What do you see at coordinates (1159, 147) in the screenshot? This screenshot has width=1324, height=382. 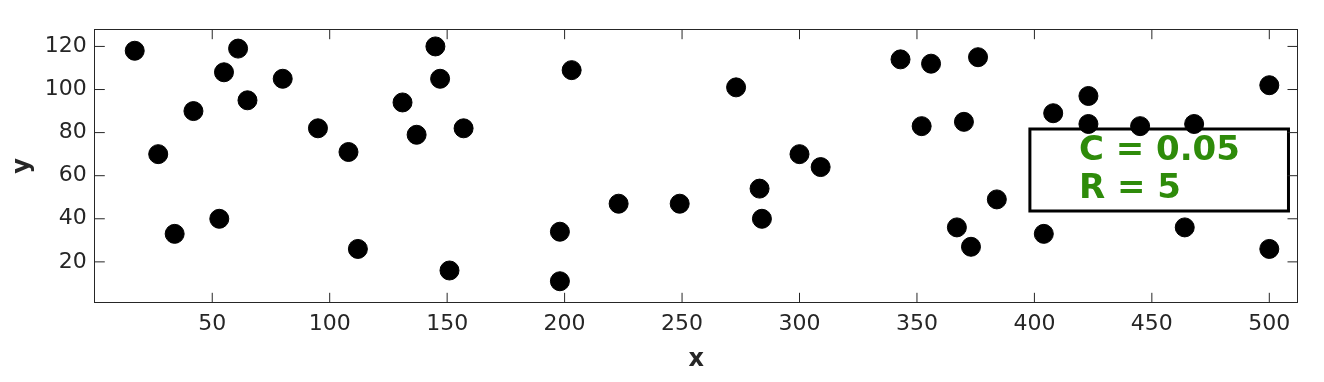 I see `annotation: C = 0.05` at bounding box center [1159, 147].